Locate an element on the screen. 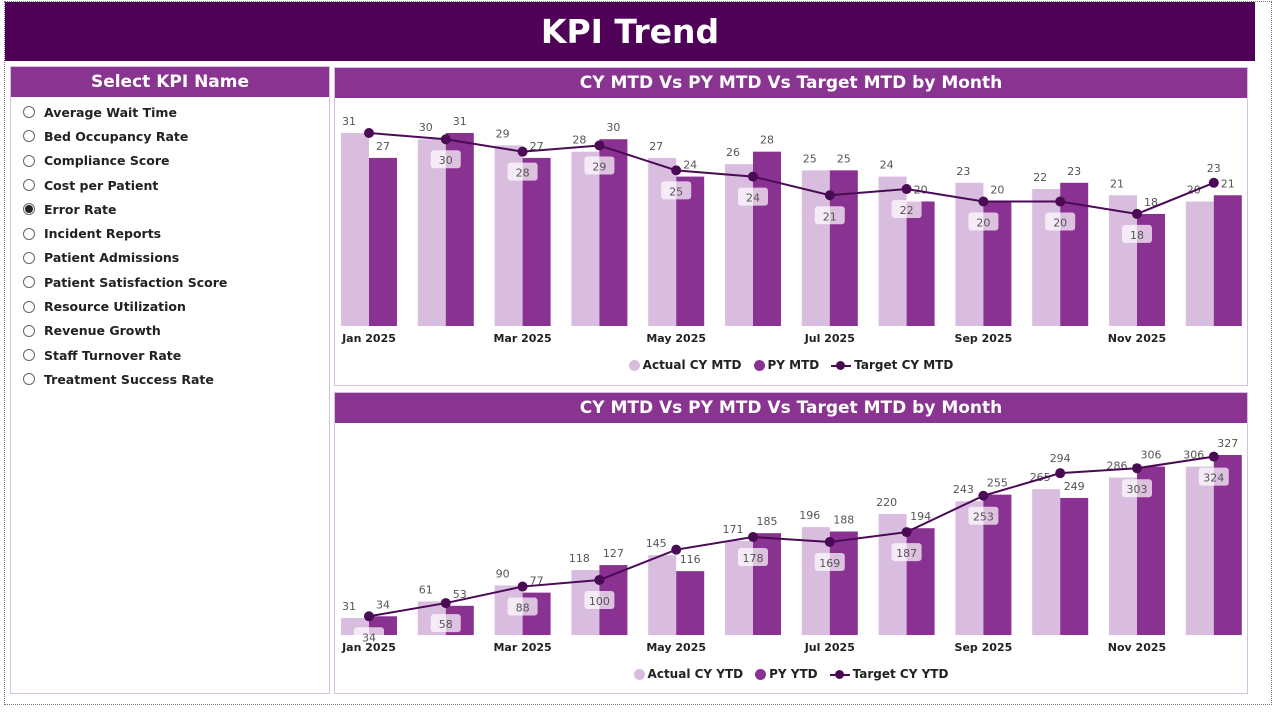 The height and width of the screenshot is (712, 1280). kpi-option-label: Treatment Success Rate is located at coordinates (129, 379).